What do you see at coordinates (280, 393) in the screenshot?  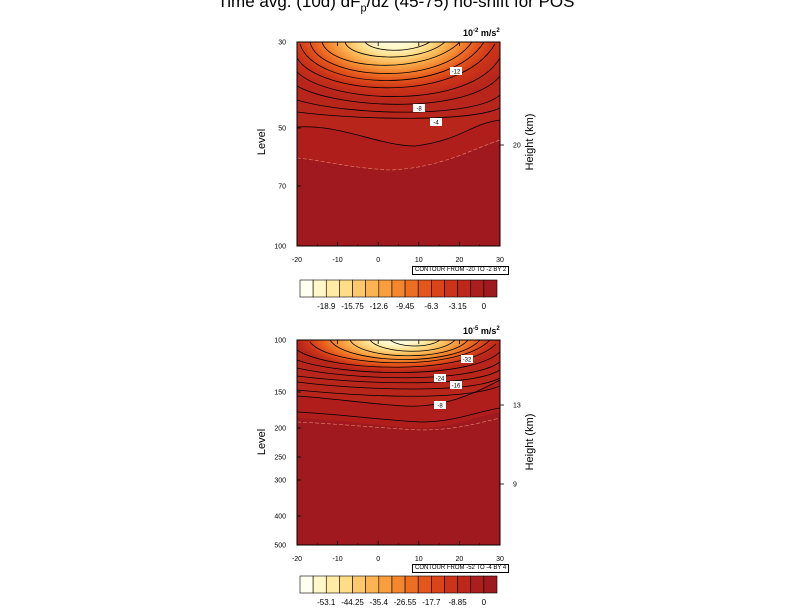 I see `y-tick-label: 150` at bounding box center [280, 393].